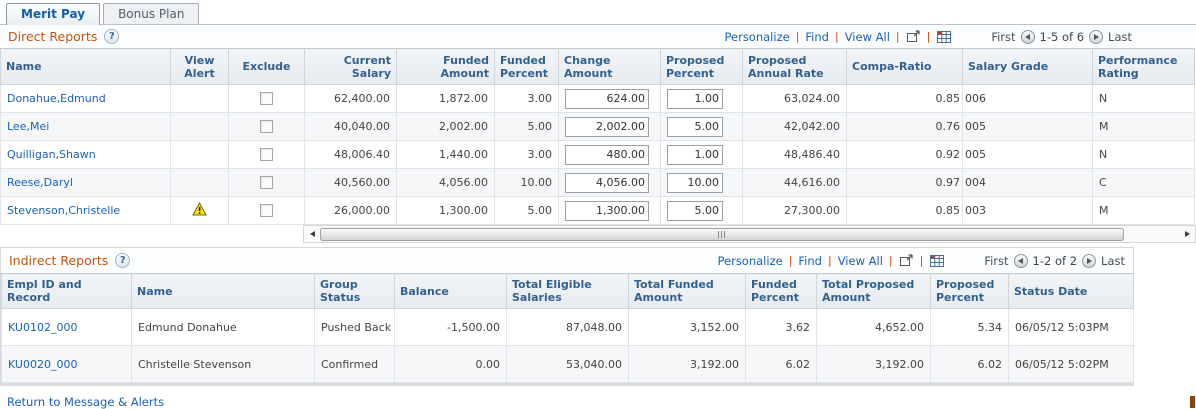 The height and width of the screenshot is (409, 1196). I want to click on column-header-group-status: Group Status, so click(354, 291).